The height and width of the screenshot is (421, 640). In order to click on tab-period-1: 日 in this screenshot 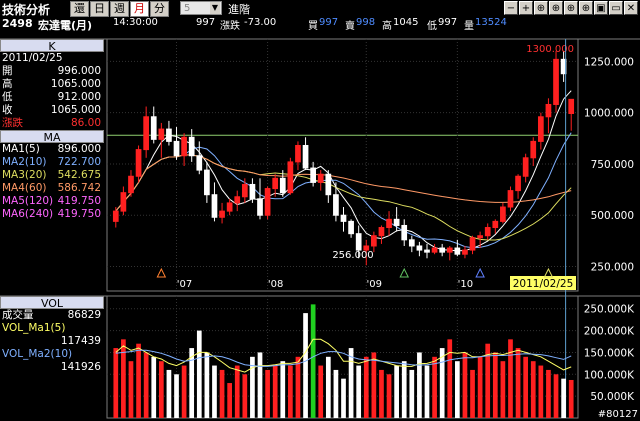, I will do `click(99, 9)`.